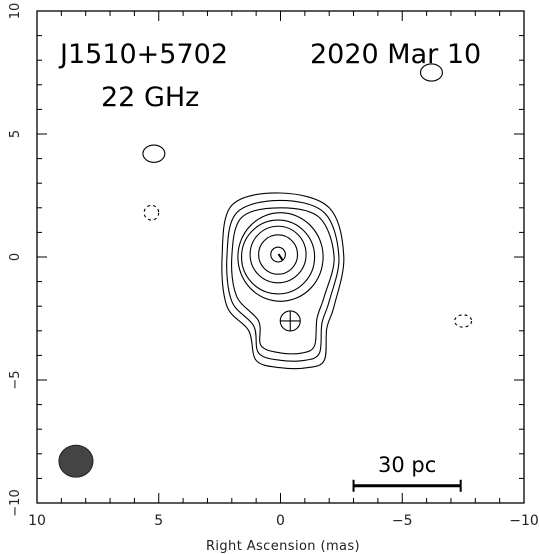 This screenshot has height=554, width=539. What do you see at coordinates (15, 11) in the screenshot?
I see `y-tick-label: 10` at bounding box center [15, 11].